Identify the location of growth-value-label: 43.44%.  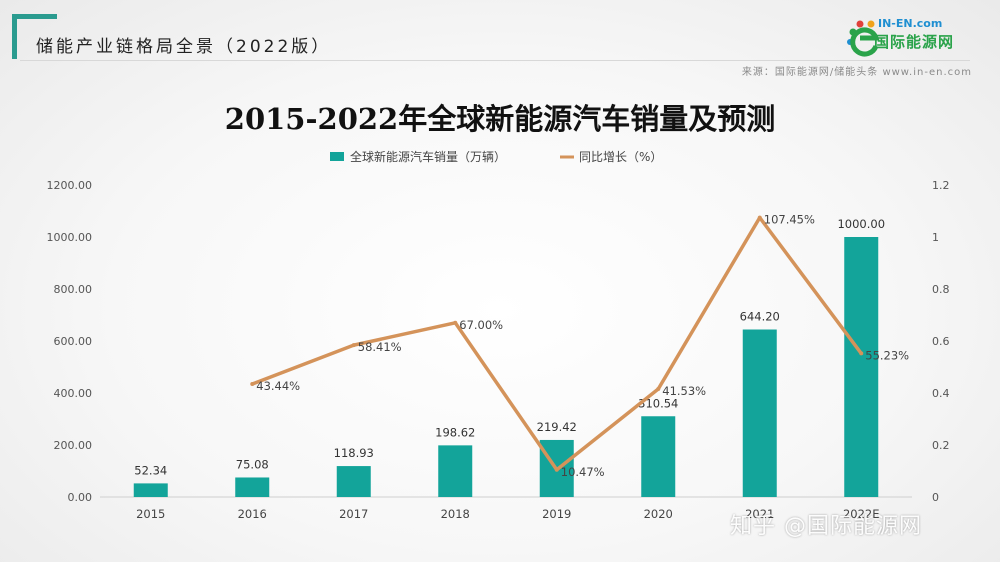
(278, 386).